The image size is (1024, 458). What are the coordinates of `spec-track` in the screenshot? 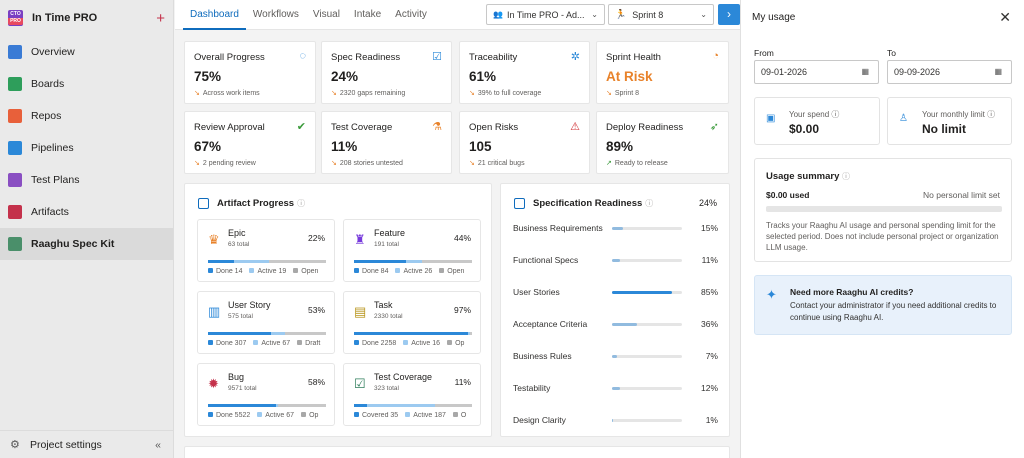 It's located at (647, 292).